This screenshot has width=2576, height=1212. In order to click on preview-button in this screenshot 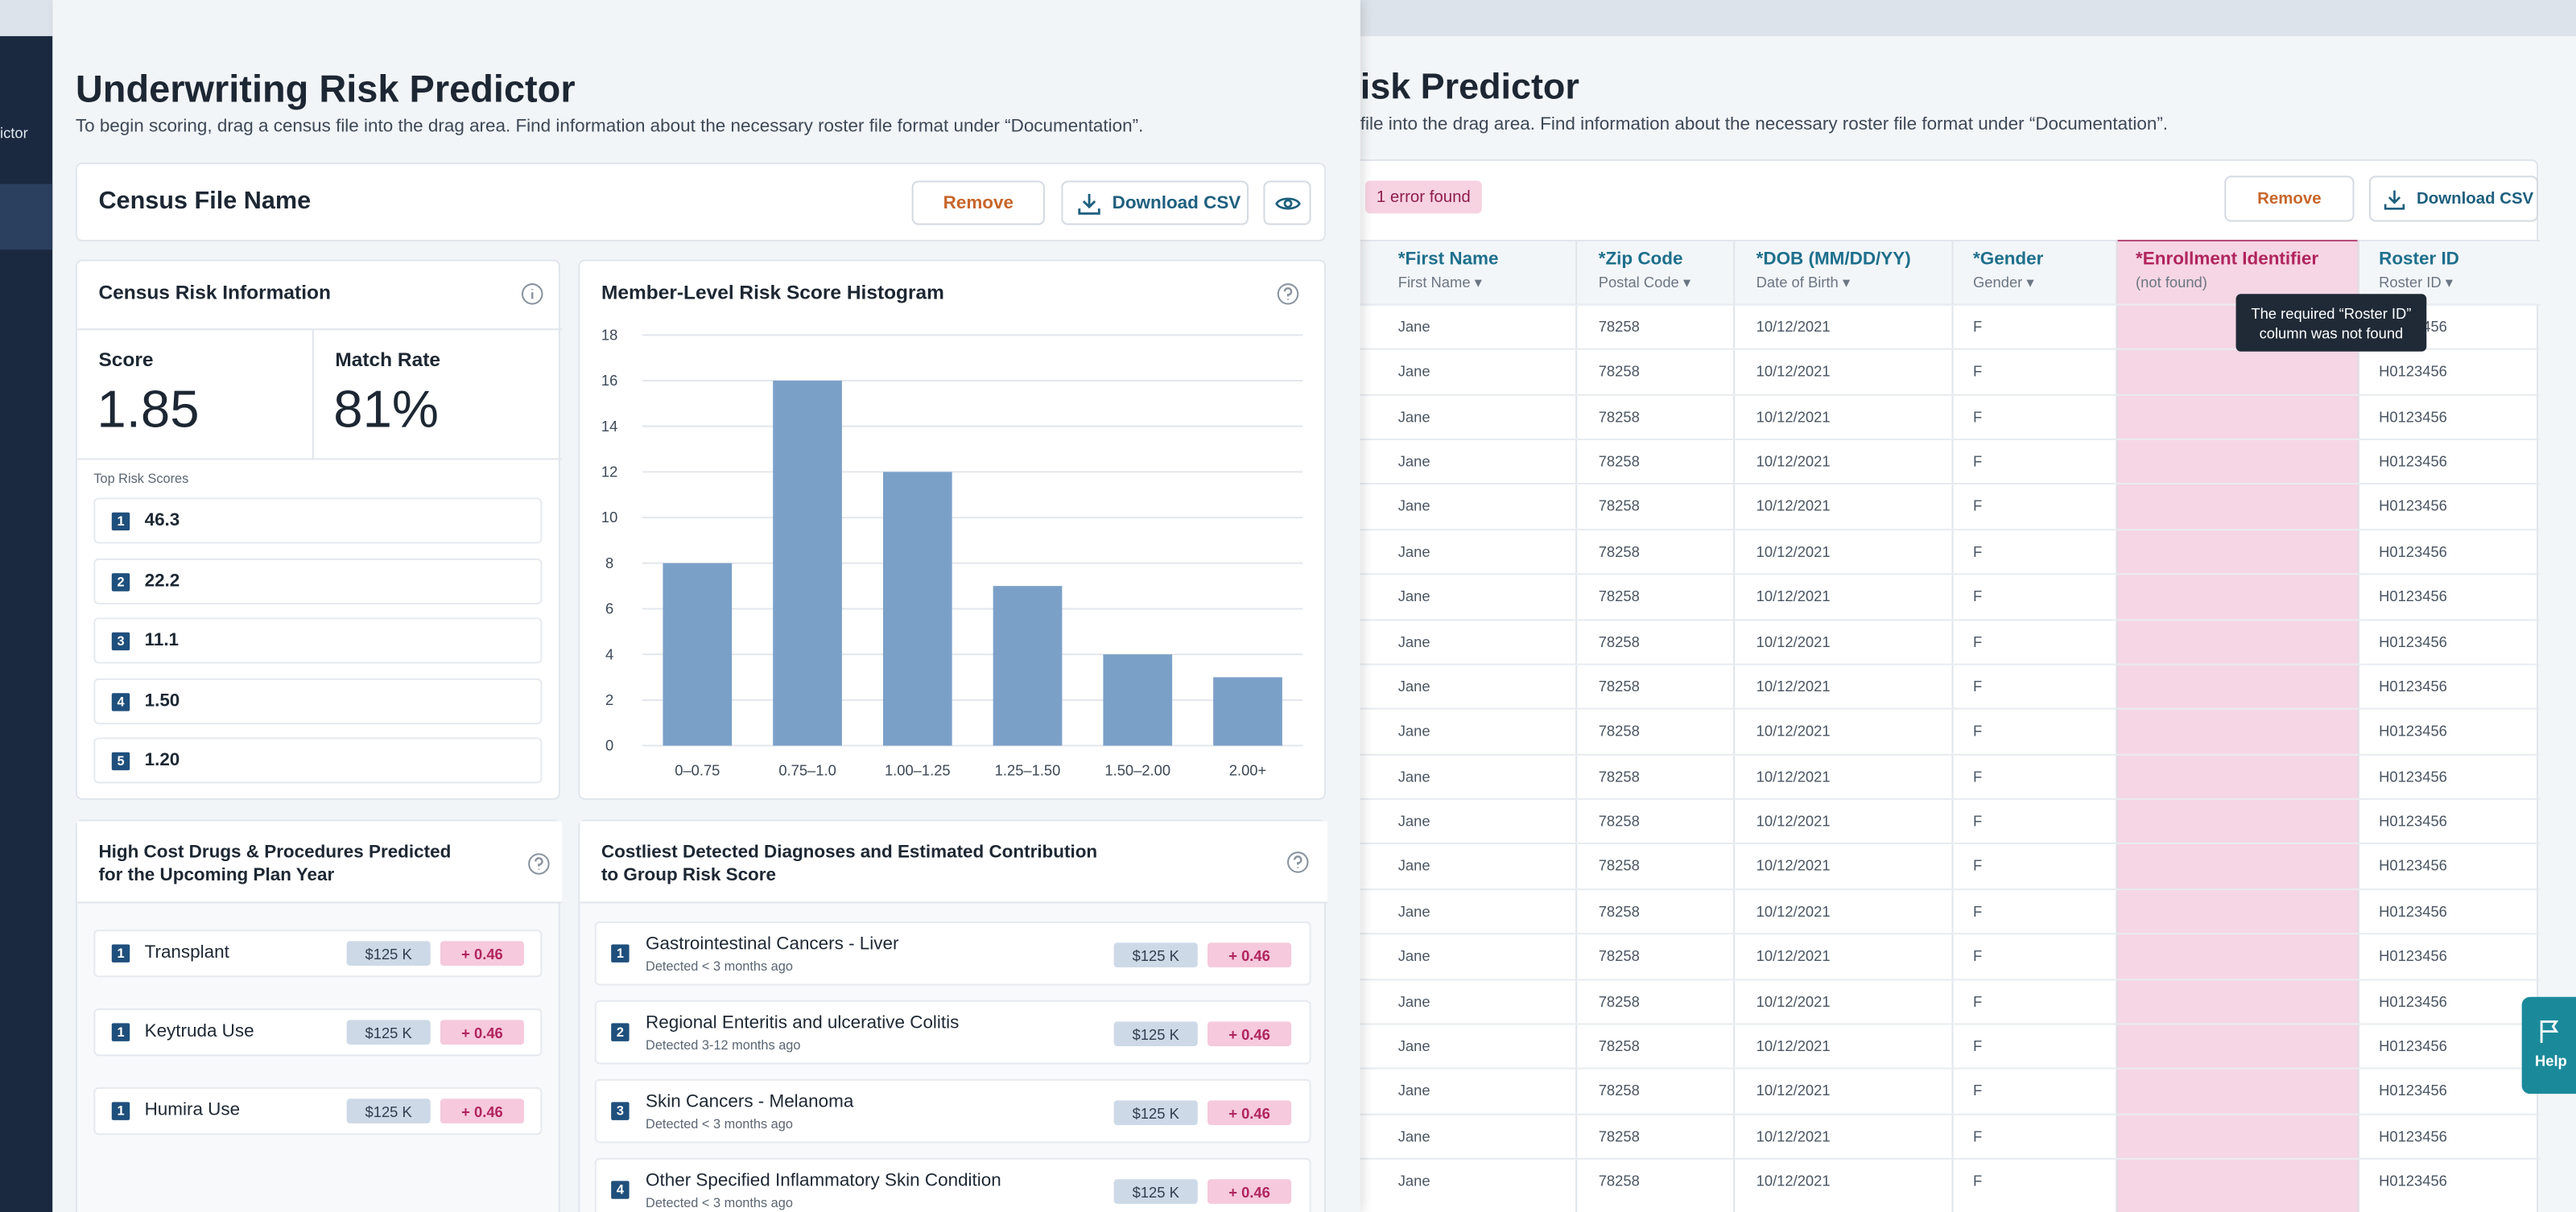, I will do `click(1287, 202)`.